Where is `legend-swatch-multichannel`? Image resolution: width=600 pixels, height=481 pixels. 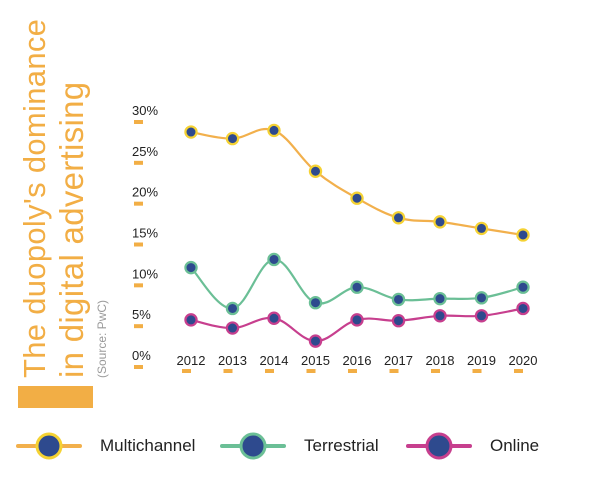
legend-swatch-multichannel is located at coordinates (49, 446).